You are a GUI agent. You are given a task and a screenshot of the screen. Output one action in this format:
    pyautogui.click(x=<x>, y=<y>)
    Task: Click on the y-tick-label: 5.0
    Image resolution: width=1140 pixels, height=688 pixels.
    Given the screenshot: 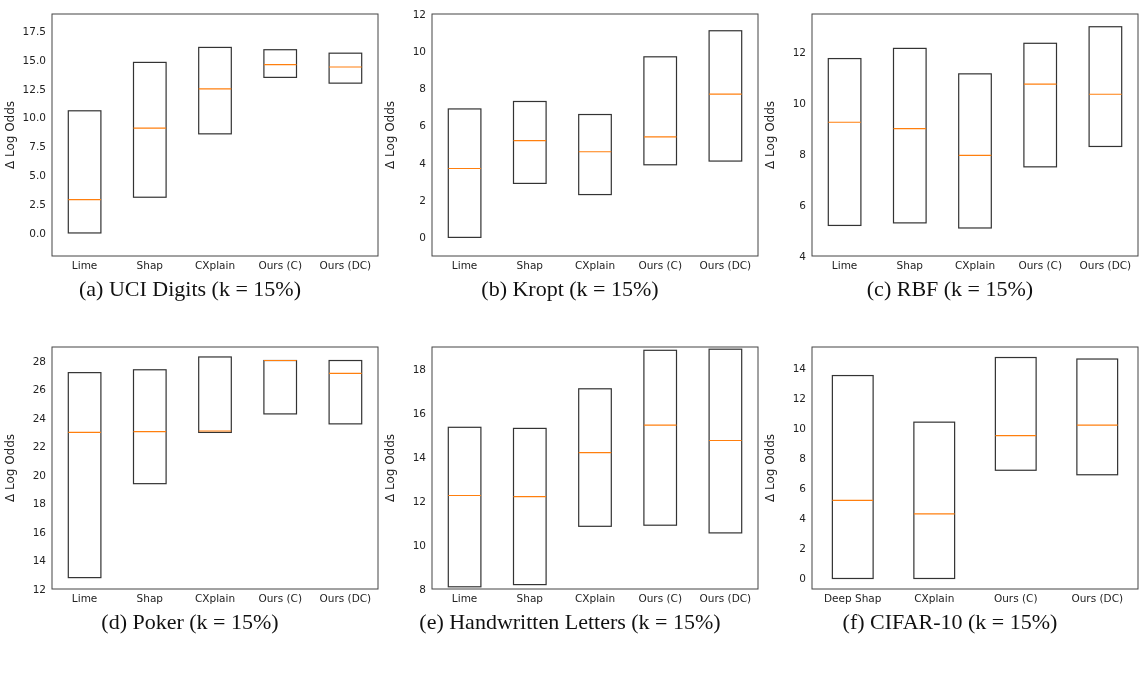 What is the action you would take?
    pyautogui.click(x=37, y=175)
    